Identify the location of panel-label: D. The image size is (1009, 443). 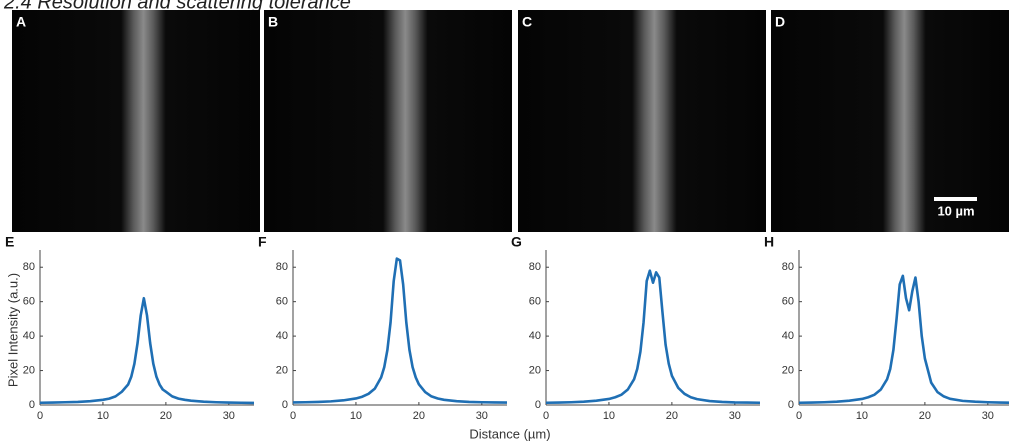
(780, 22).